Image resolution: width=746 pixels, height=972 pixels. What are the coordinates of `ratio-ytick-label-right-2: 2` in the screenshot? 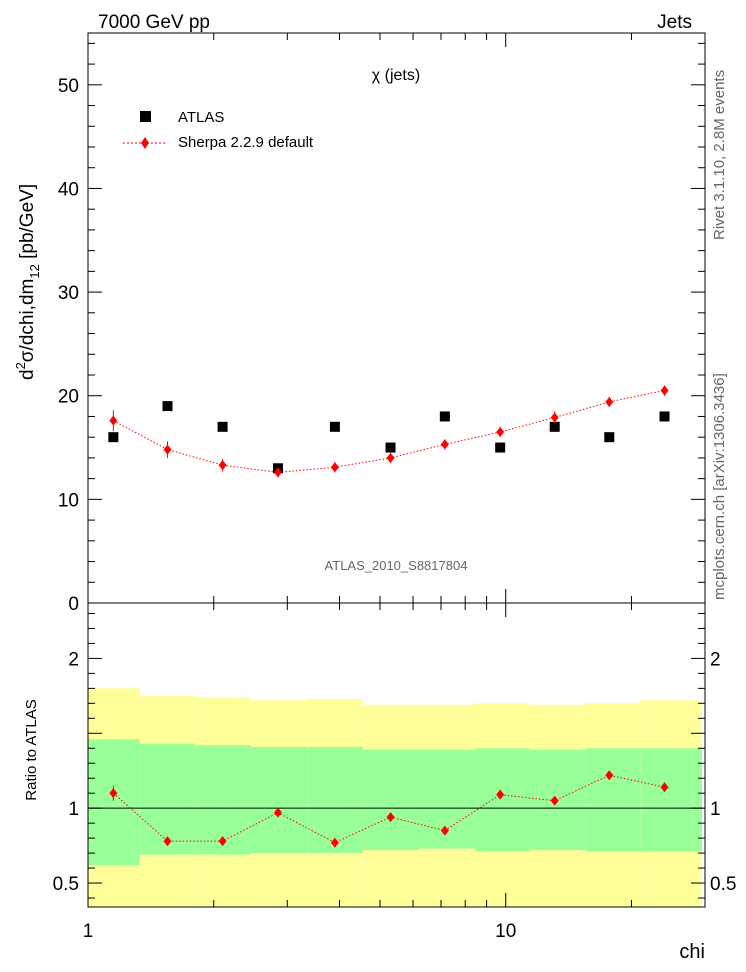 It's located at (715, 659).